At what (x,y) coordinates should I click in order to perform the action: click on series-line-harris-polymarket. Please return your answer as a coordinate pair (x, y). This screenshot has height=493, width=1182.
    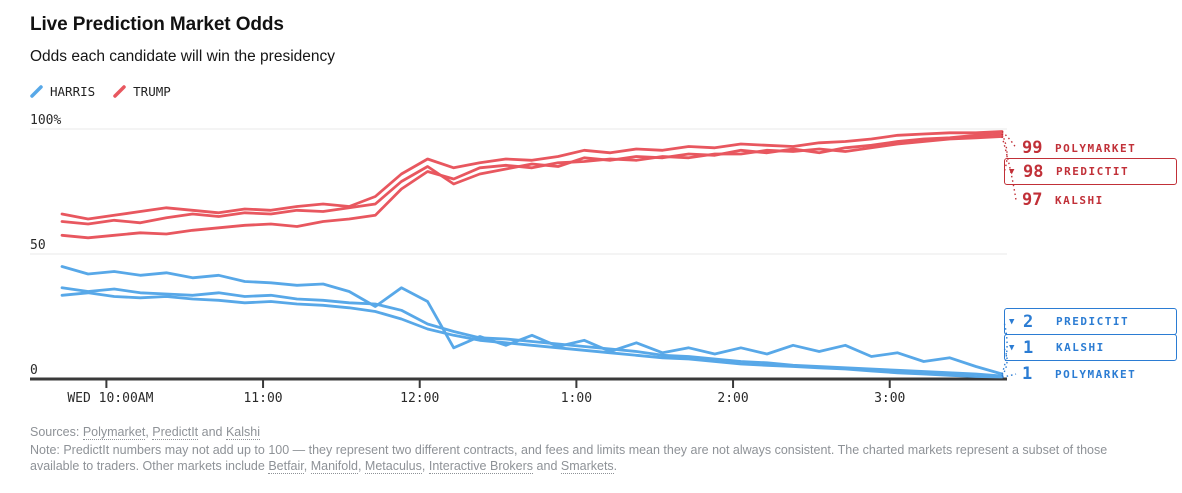
    Looking at the image, I should click on (532, 335).